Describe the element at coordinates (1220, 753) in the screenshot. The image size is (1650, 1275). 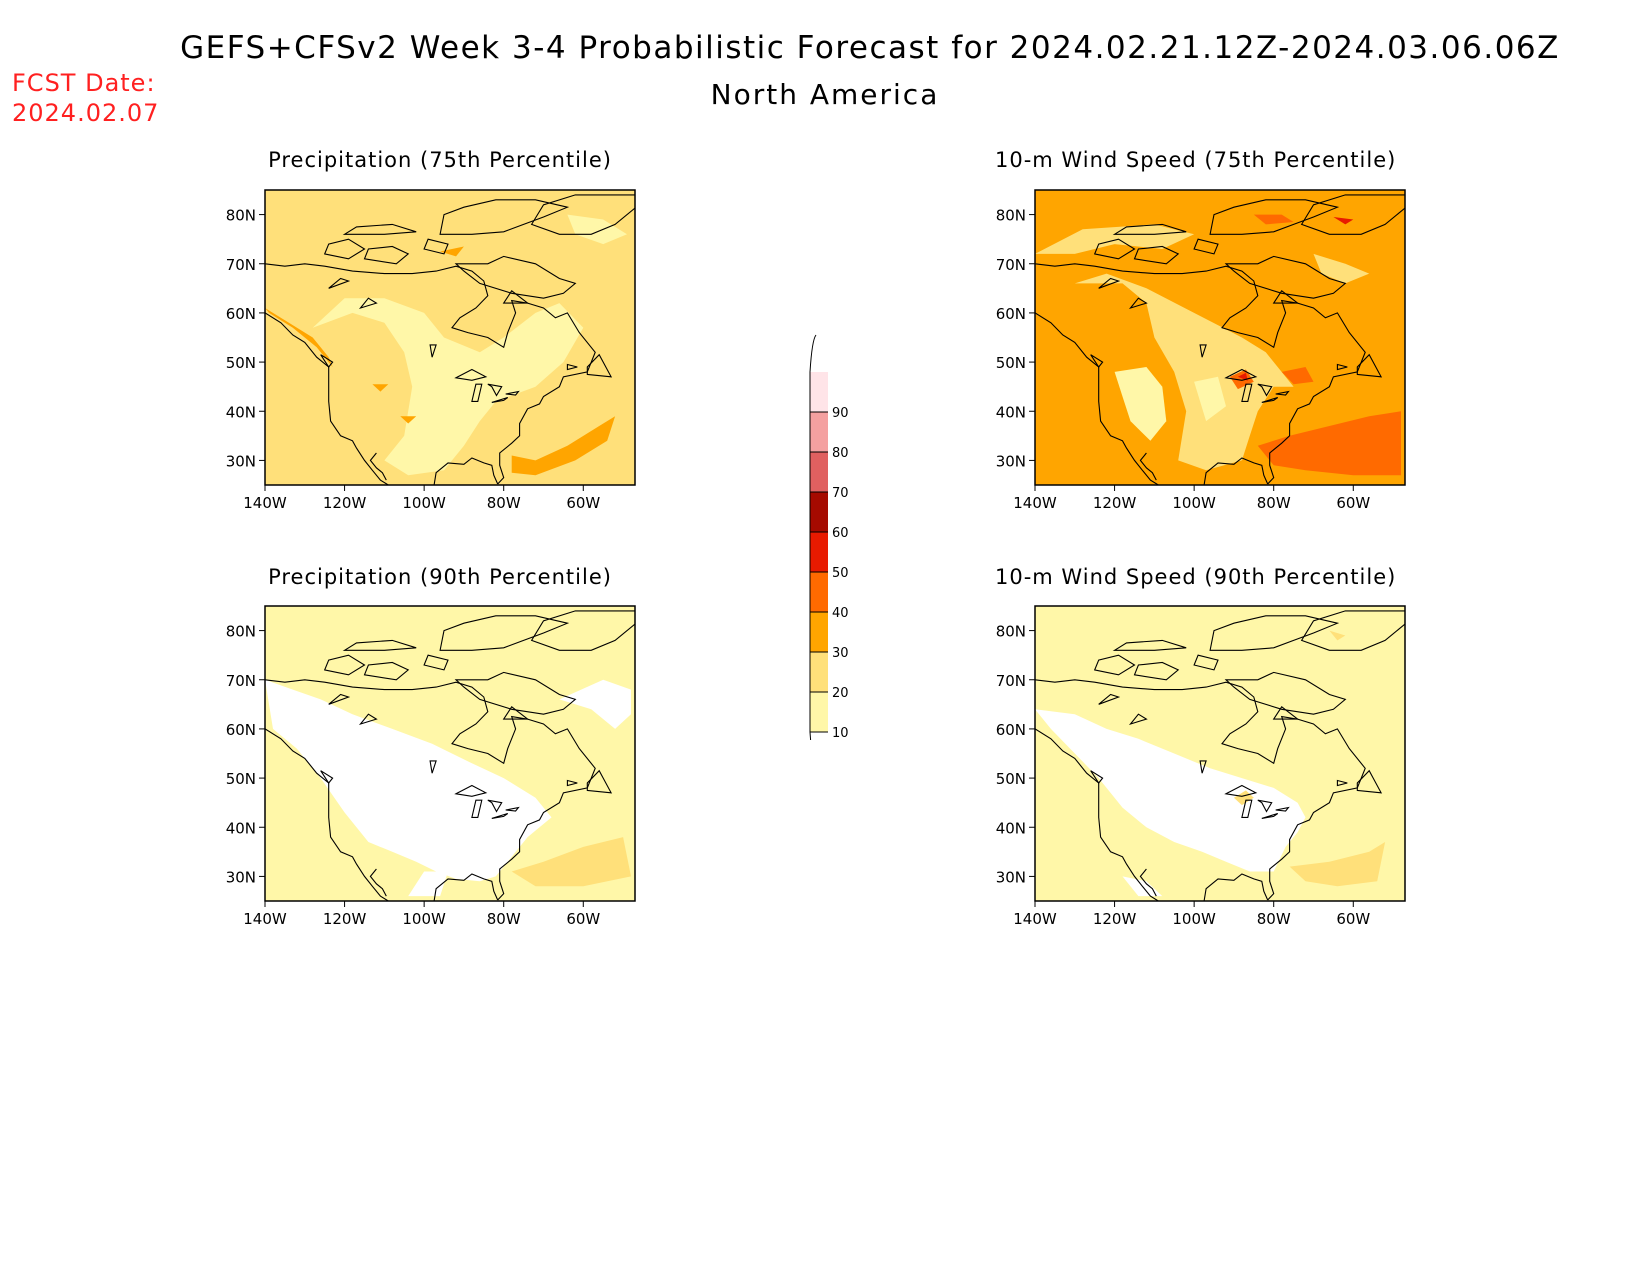
I see `map-frame` at that location.